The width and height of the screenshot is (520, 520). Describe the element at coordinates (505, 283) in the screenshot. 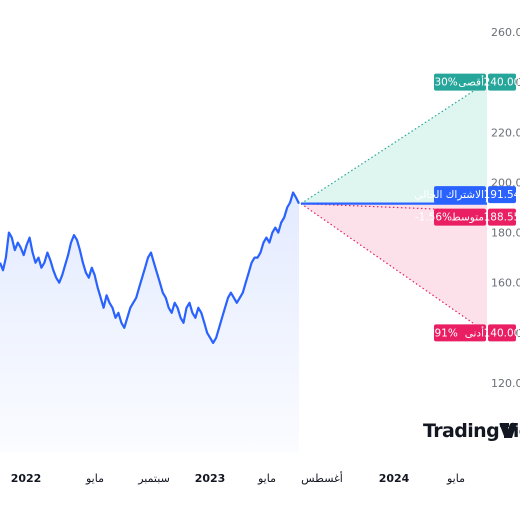

I see `y-tick-label: 160.00` at that location.